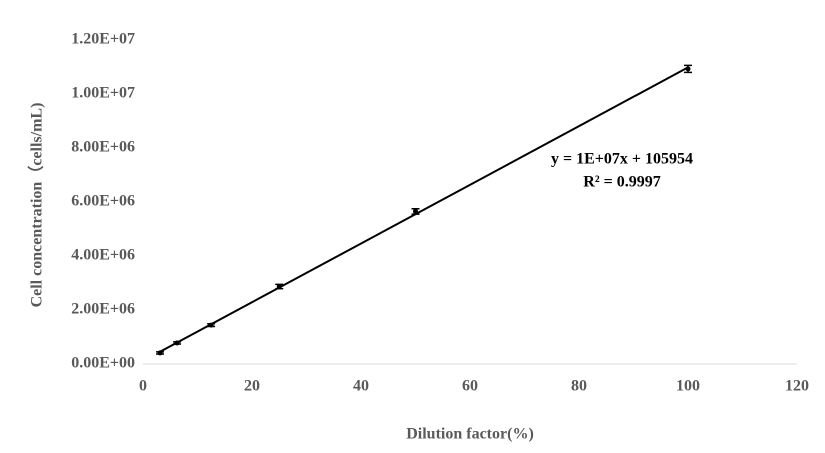 Image resolution: width=825 pixels, height=453 pixels. I want to click on y-tick-label: 6.00E+06, so click(103, 201).